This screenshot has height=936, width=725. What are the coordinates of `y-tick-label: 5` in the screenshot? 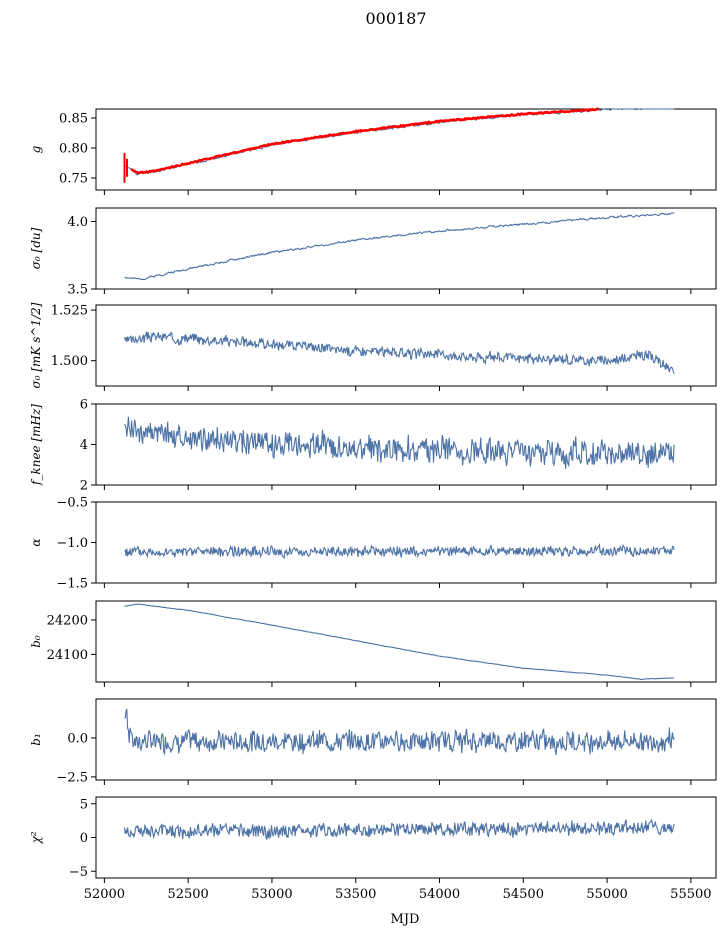 It's located at (84, 804).